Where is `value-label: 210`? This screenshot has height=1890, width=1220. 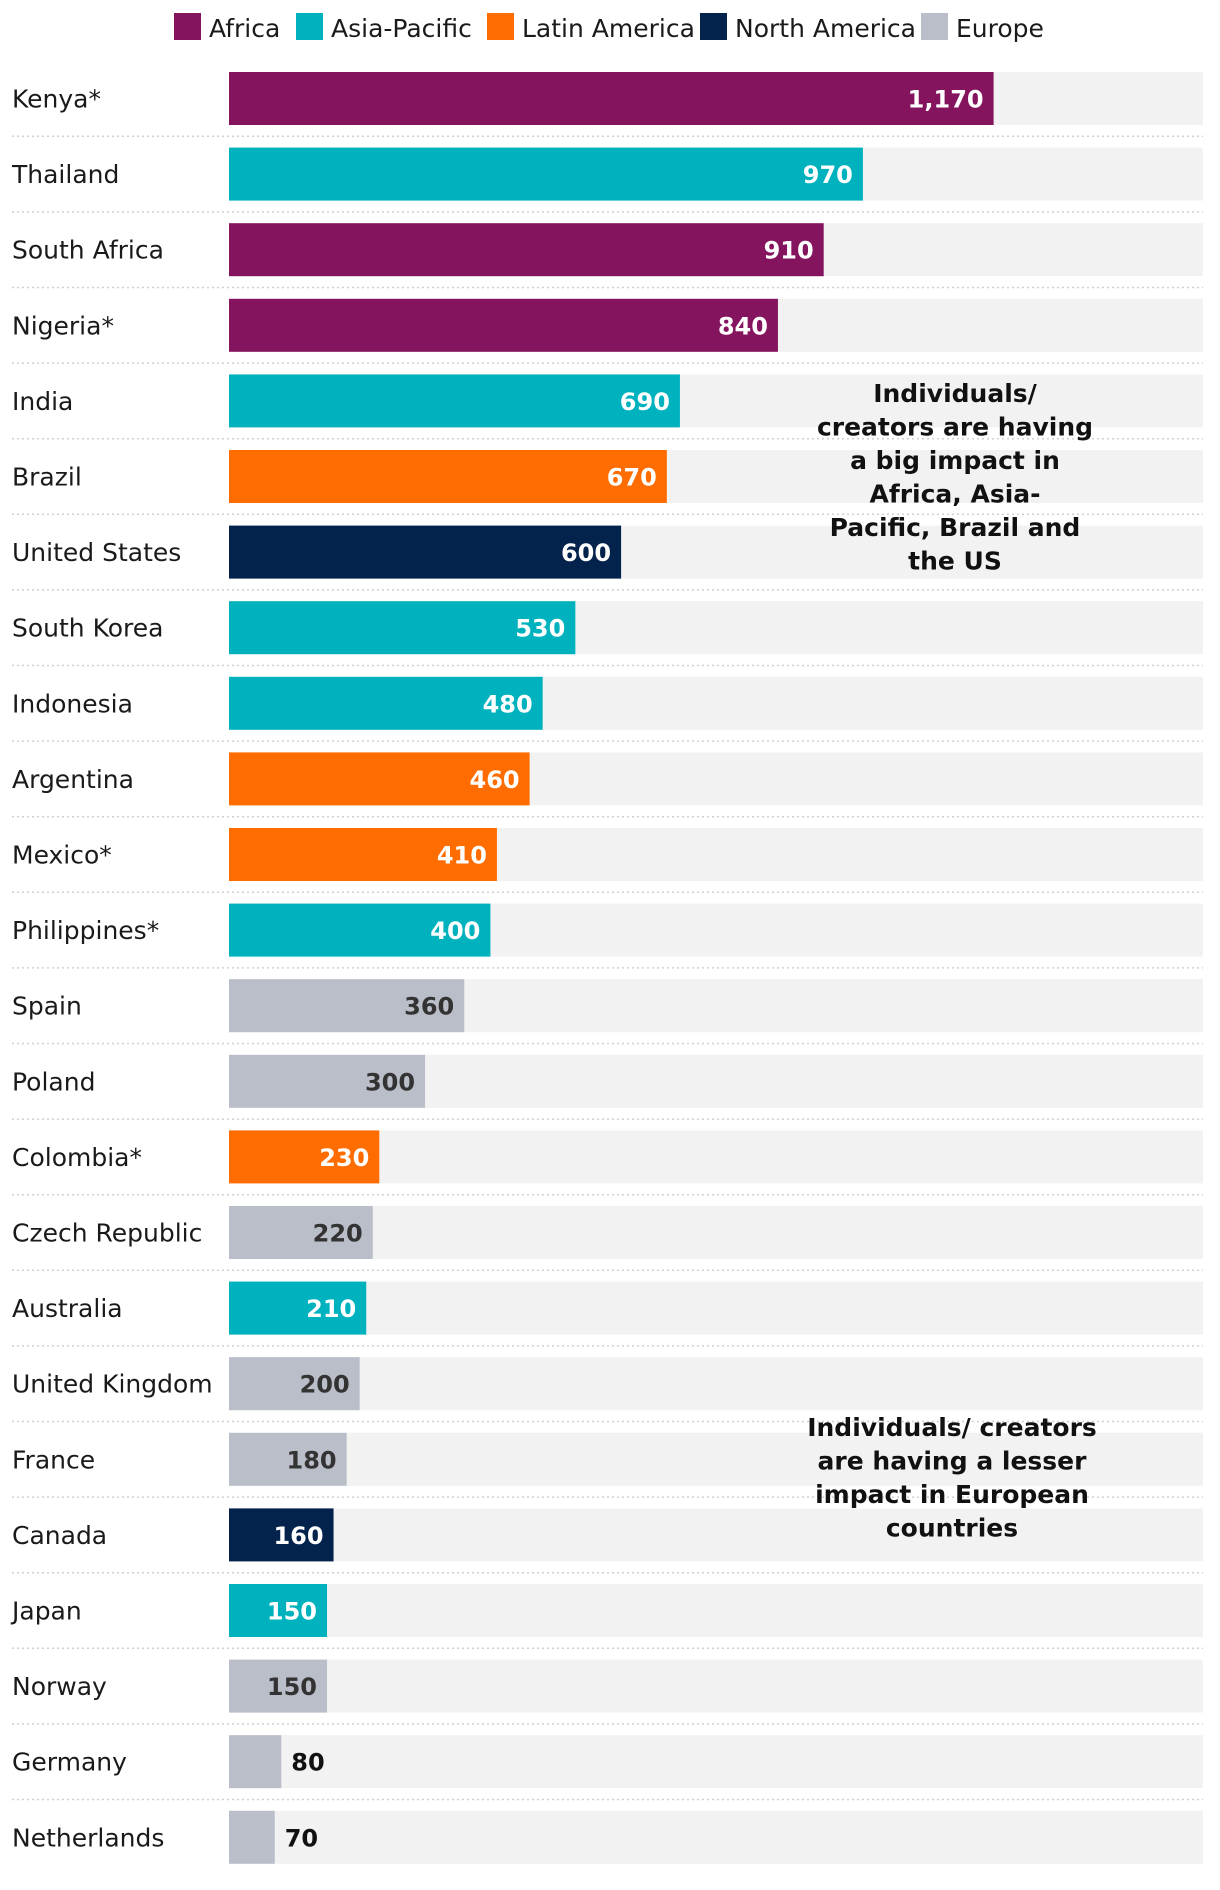
value-label: 210 is located at coordinates (331, 1309).